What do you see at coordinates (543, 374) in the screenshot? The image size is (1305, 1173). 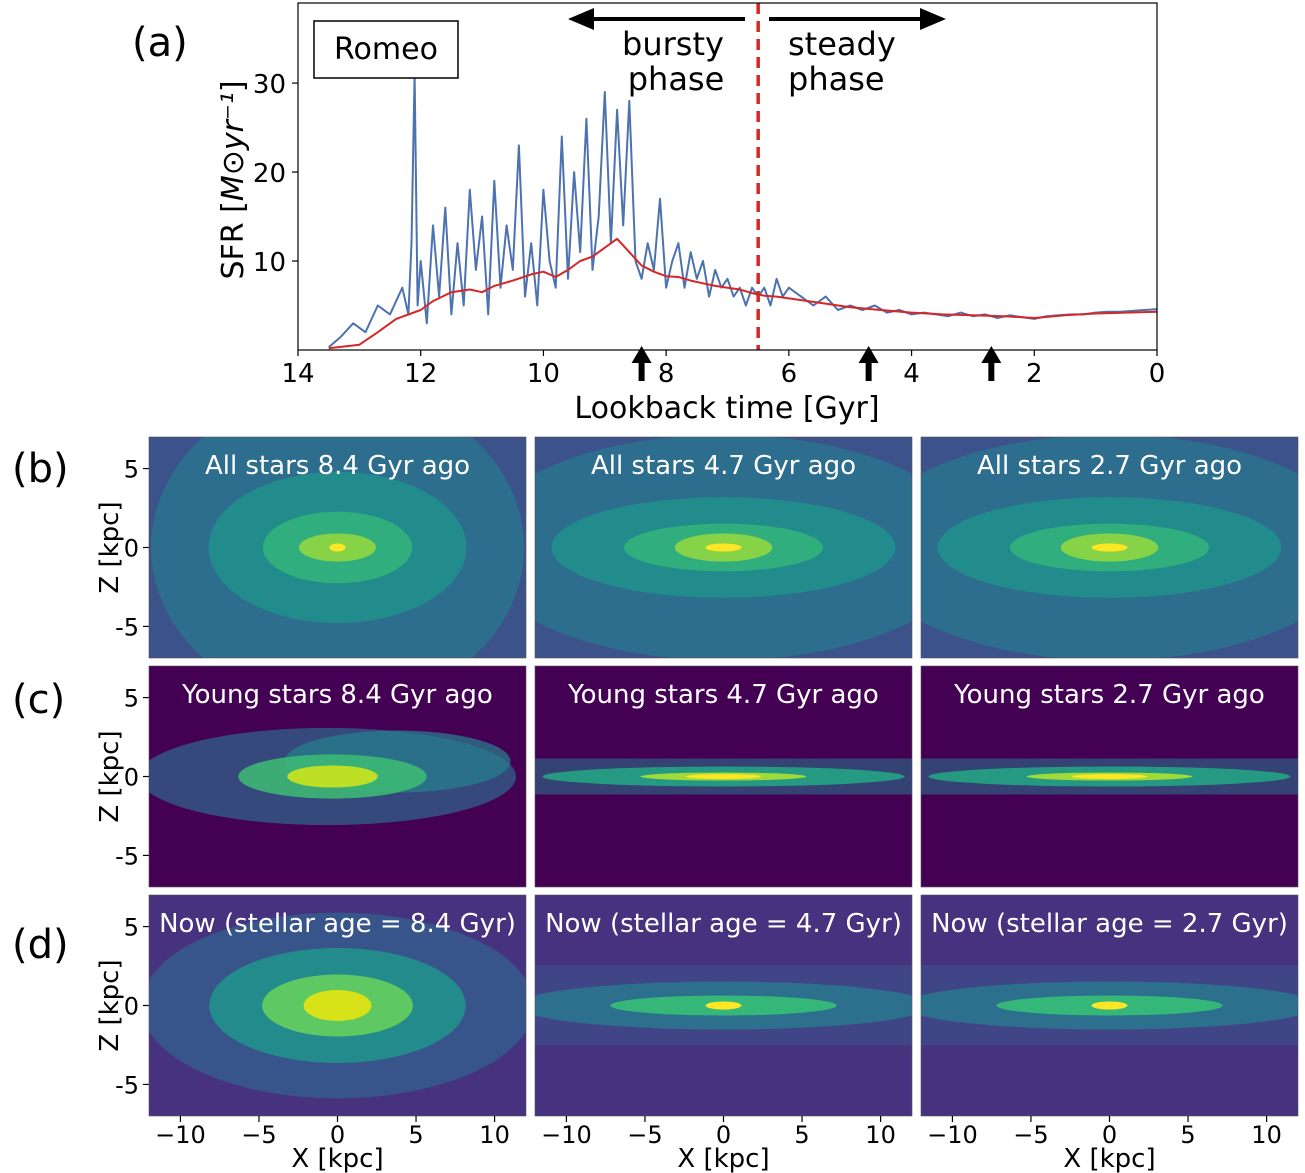 I see `sfr-x-tick-label: 10` at bounding box center [543, 374].